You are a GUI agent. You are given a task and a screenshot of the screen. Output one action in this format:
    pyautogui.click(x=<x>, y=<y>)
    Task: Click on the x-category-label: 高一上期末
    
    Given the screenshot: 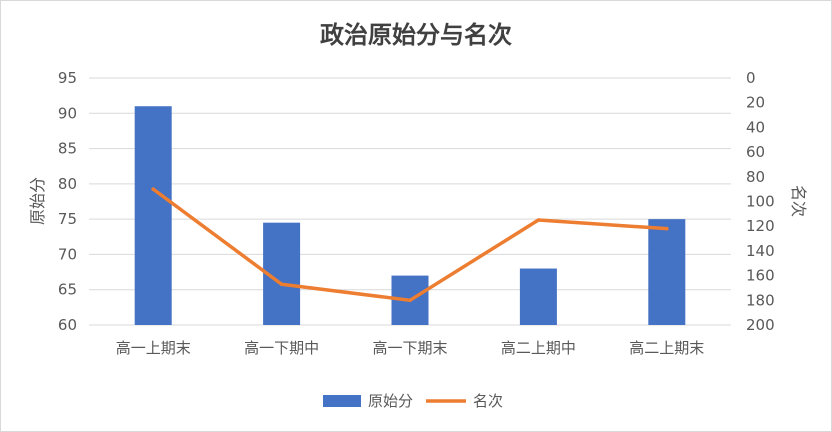 What is the action you would take?
    pyautogui.click(x=153, y=348)
    